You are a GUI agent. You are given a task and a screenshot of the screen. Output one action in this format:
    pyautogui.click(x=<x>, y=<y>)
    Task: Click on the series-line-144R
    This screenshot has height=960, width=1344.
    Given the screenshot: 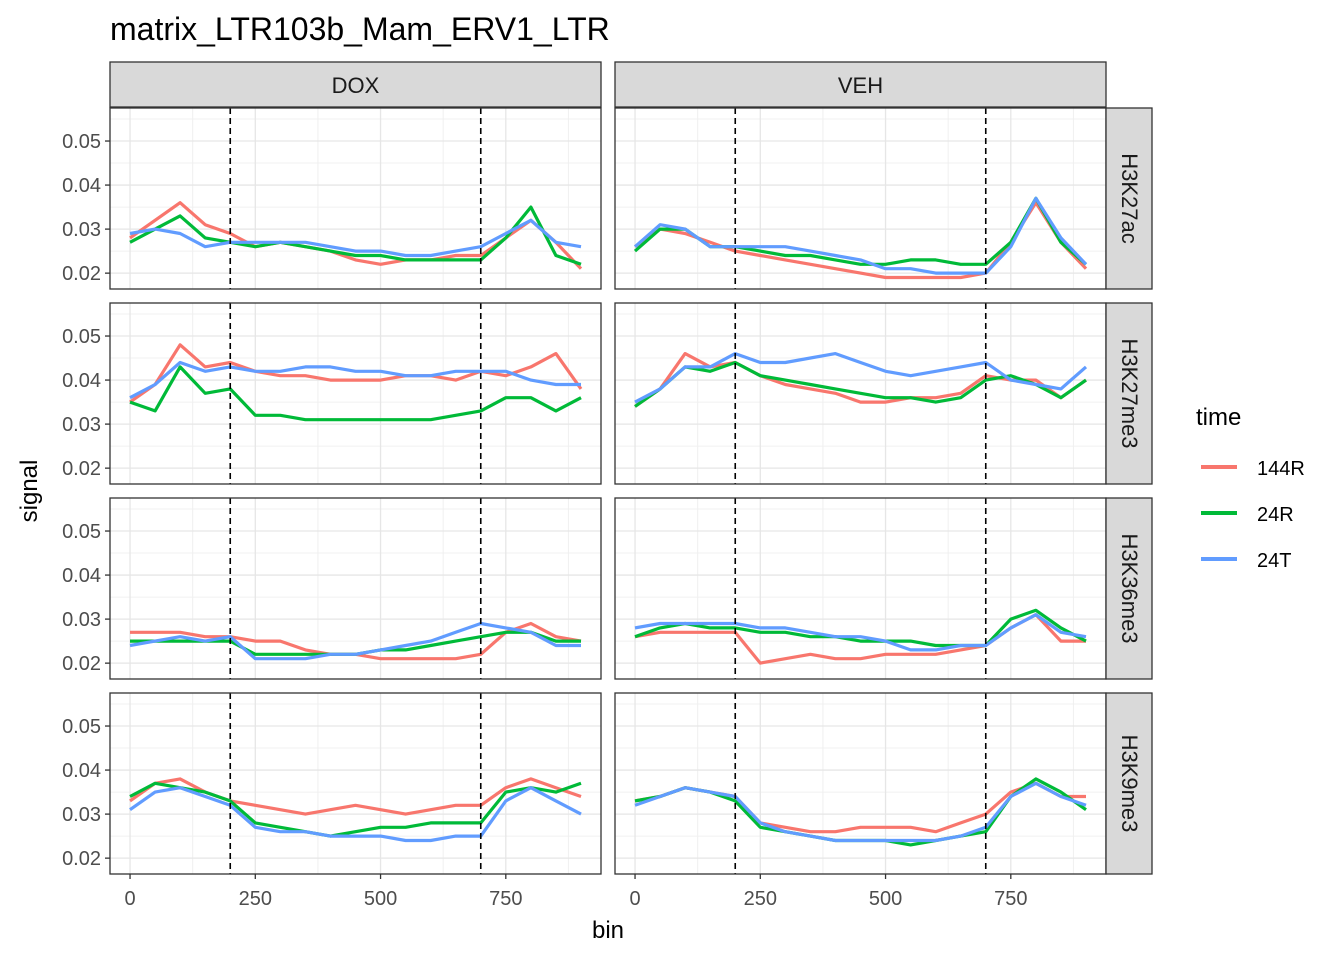 What is the action you would take?
    pyautogui.click(x=356, y=373)
    